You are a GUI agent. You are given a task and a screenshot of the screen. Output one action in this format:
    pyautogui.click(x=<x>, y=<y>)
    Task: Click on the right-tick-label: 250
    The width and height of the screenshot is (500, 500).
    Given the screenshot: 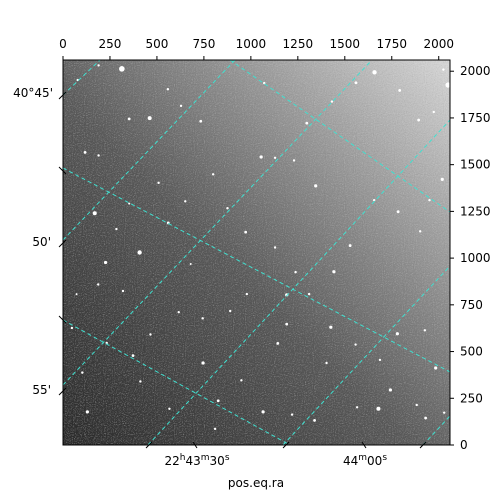 What is the action you would take?
    pyautogui.click(x=471, y=398)
    